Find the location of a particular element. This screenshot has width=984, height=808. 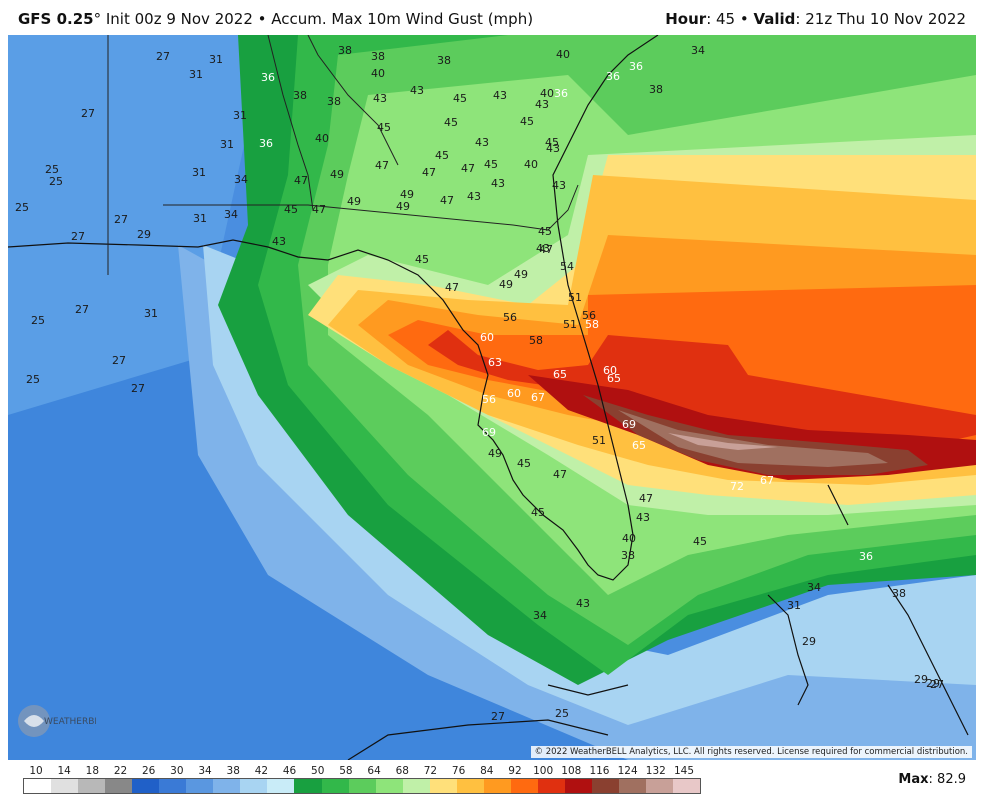

legend-tick: 10 is located at coordinates (36, 771).